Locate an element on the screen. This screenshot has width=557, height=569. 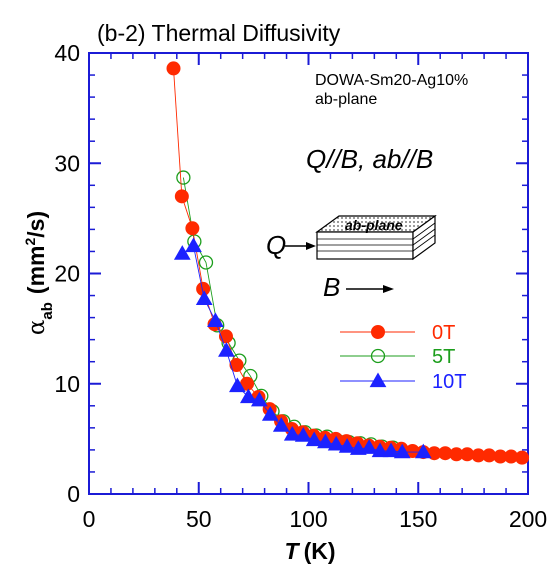
sample-slab-illustration: ab-plane is located at coordinates (376, 237).